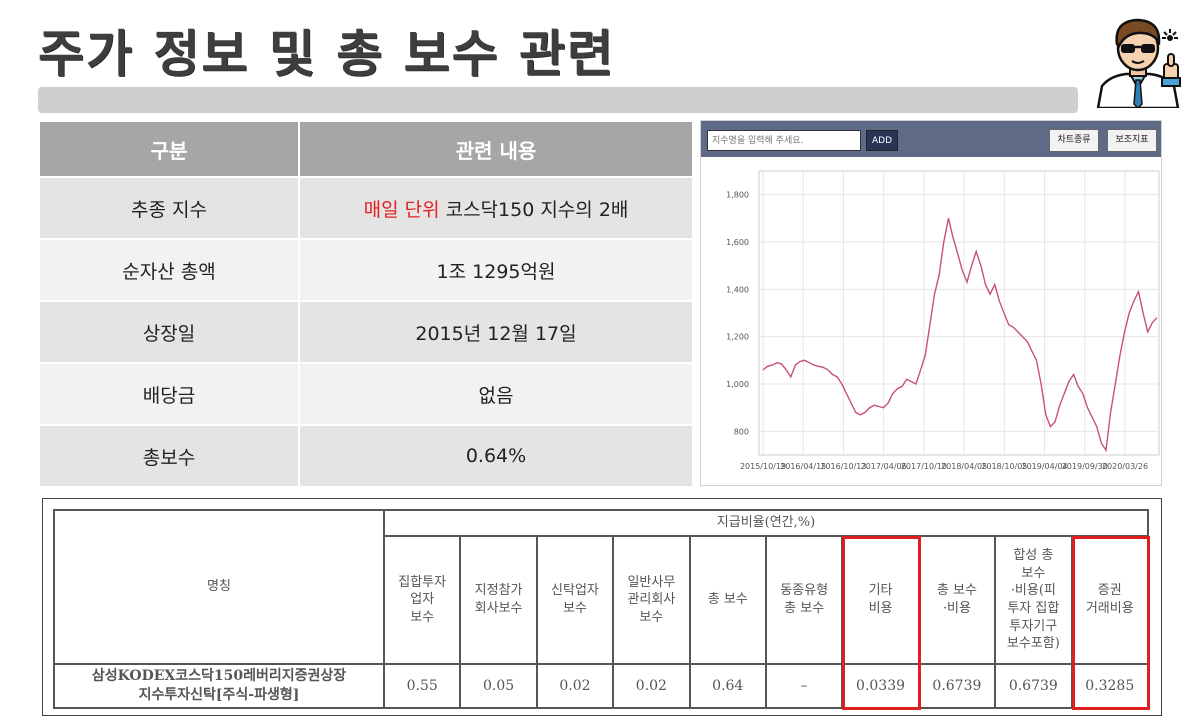 This screenshot has width=1200, height=720. Describe the element at coordinates (219, 587) in the screenshot. I see `fee-name-header: 명칭` at that location.